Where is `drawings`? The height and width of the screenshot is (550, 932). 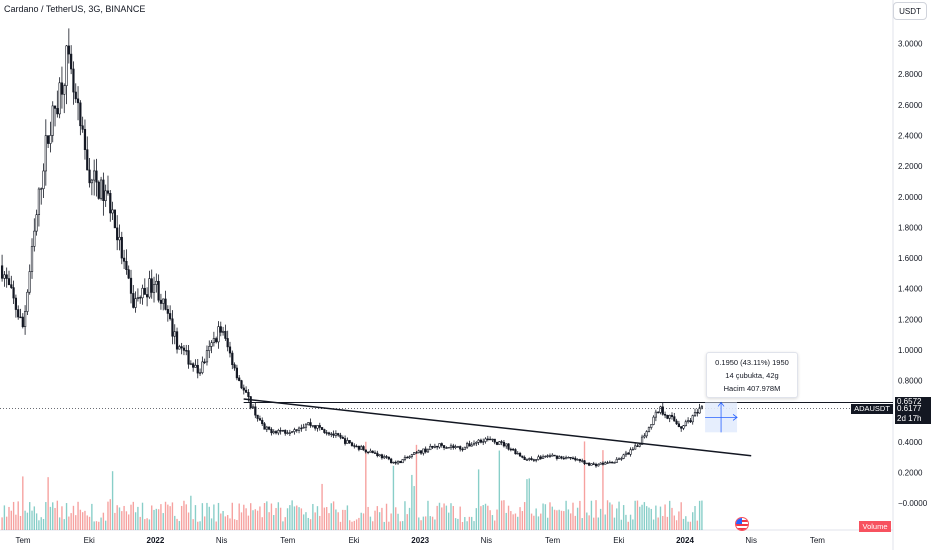
drawings is located at coordinates (446, 427).